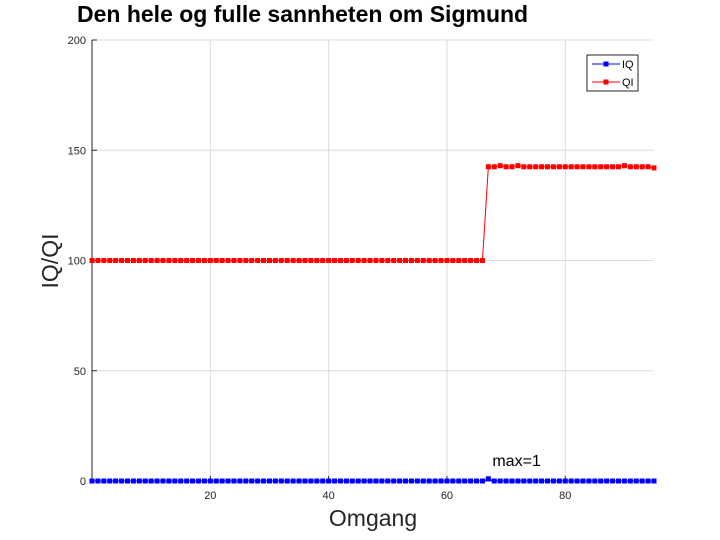  What do you see at coordinates (612, 73) in the screenshot?
I see `legend: IQ QI` at bounding box center [612, 73].